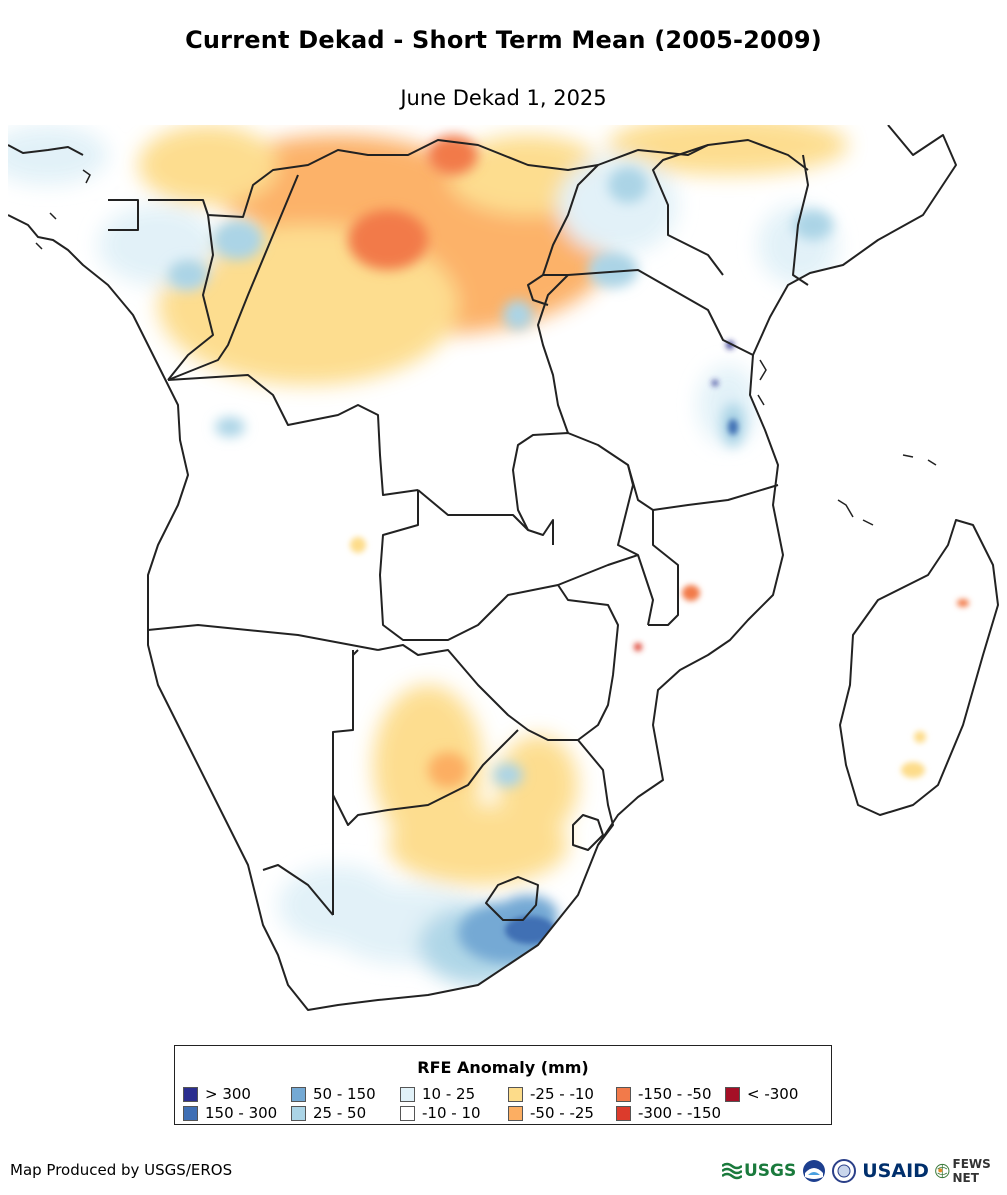  Describe the element at coordinates (344, 1094) in the screenshot. I see `legend-label: 50 - 150` at that location.